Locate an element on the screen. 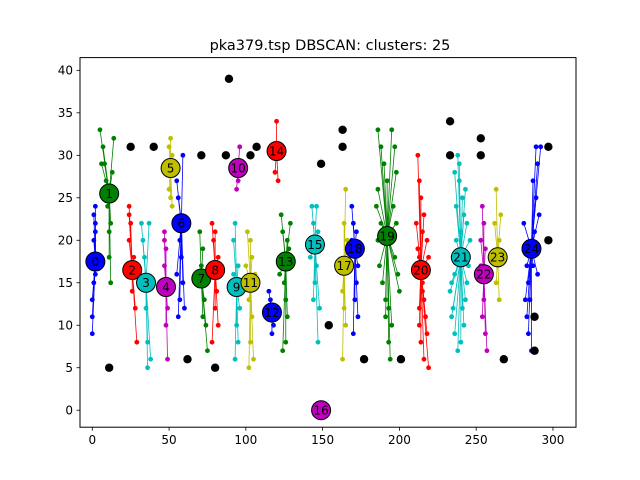 This screenshot has height=480, width=640. cluster-5-center is located at coordinates (170, 168).